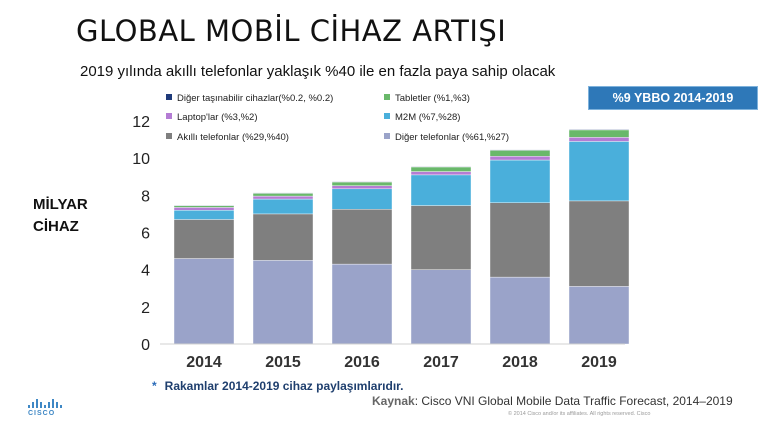 The height and width of the screenshot is (432, 768). What do you see at coordinates (291, 31) in the screenshot?
I see `slide-title: GLOBAL MOBİL CİHAZ ARTIŞI` at bounding box center [291, 31].